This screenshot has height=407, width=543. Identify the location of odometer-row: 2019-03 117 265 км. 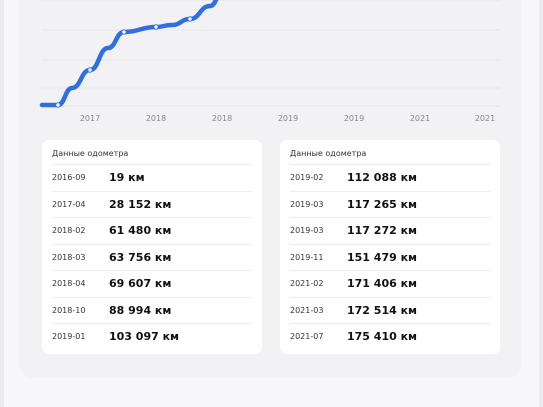
(390, 204).